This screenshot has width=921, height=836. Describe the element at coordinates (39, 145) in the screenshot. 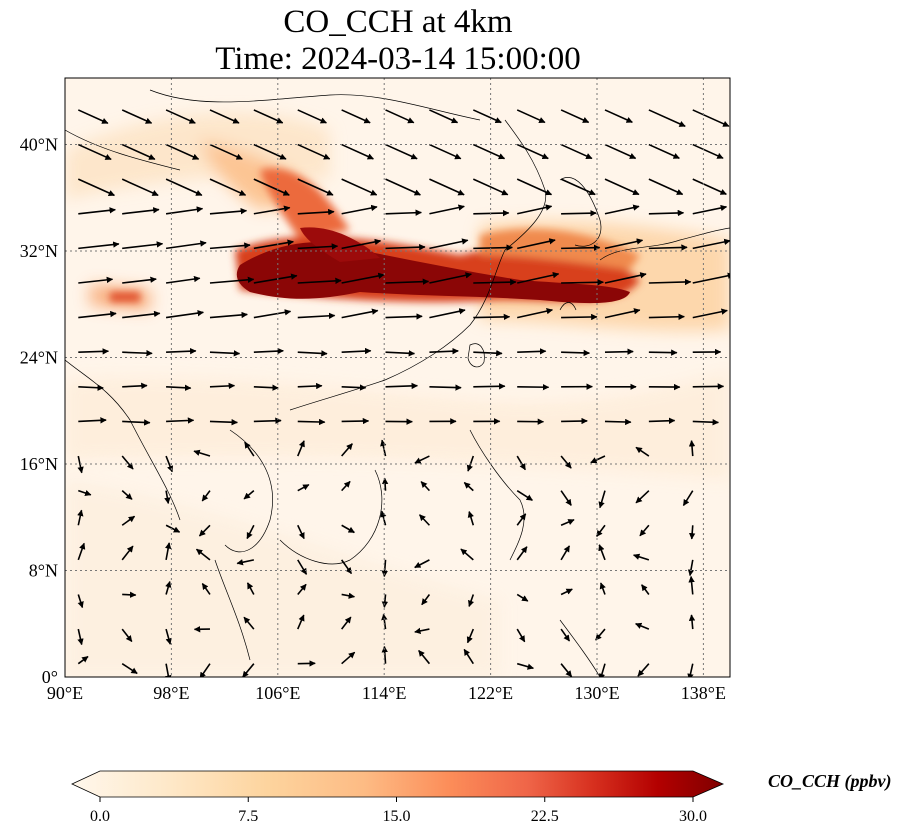

I see `lat-tick-label: 40°N` at that location.